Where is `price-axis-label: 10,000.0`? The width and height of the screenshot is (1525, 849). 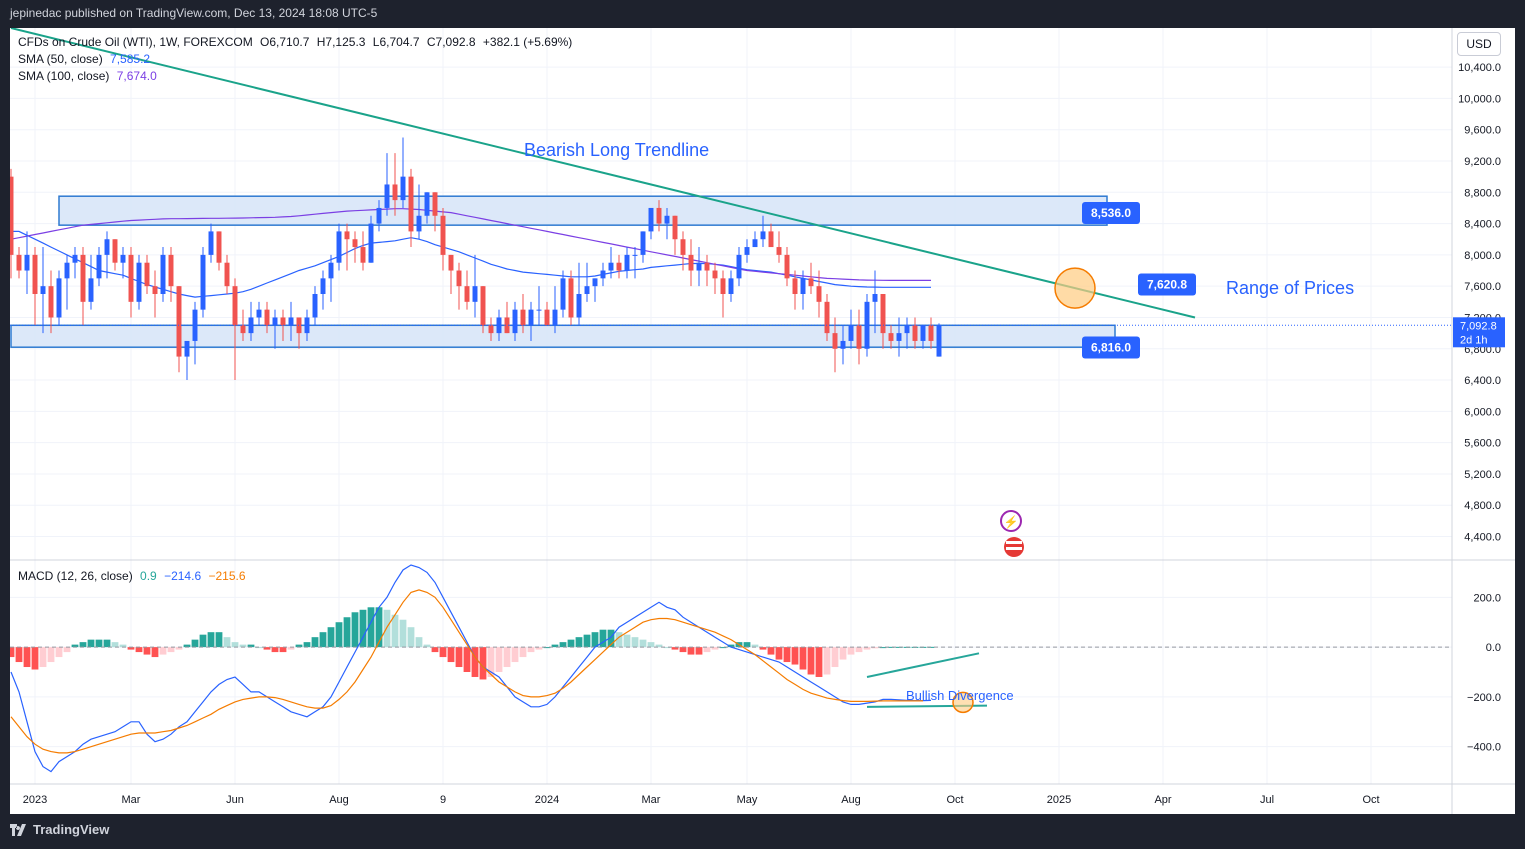 price-axis-label: 10,000.0 is located at coordinates (1479, 99).